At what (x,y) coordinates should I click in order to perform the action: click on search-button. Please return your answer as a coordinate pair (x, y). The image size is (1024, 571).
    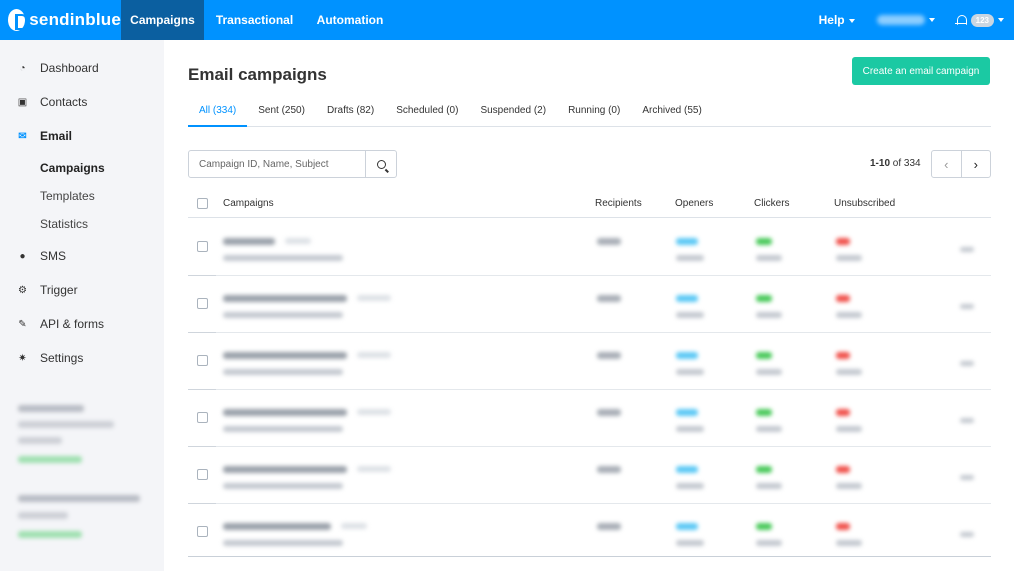
    Looking at the image, I should click on (380, 164).